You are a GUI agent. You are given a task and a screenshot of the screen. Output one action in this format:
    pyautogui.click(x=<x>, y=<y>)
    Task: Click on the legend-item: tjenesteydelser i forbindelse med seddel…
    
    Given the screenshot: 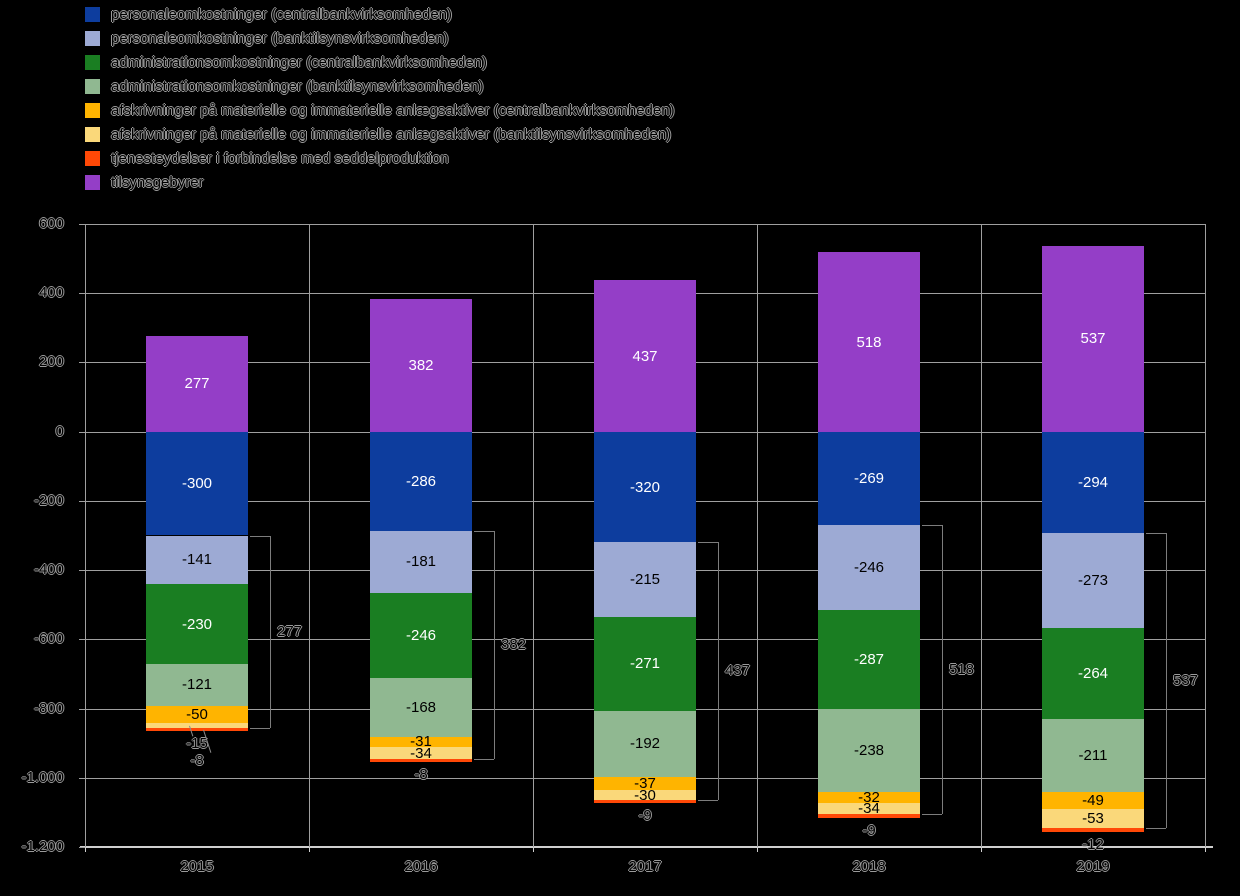 What is the action you would take?
    pyautogui.click(x=380, y=158)
    